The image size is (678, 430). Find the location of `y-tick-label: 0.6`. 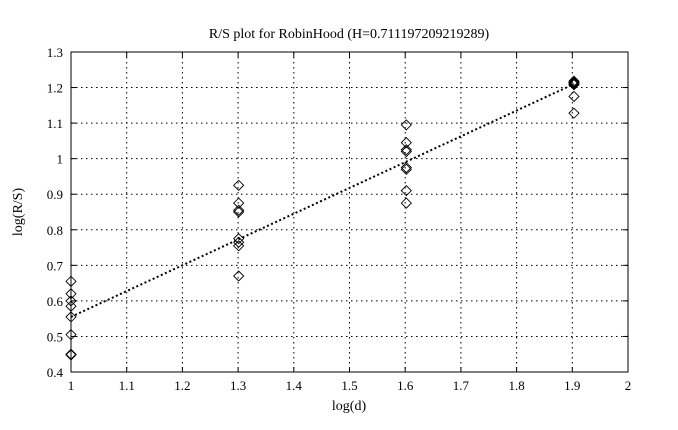

y-tick-label: 0.6 is located at coordinates (55, 301).